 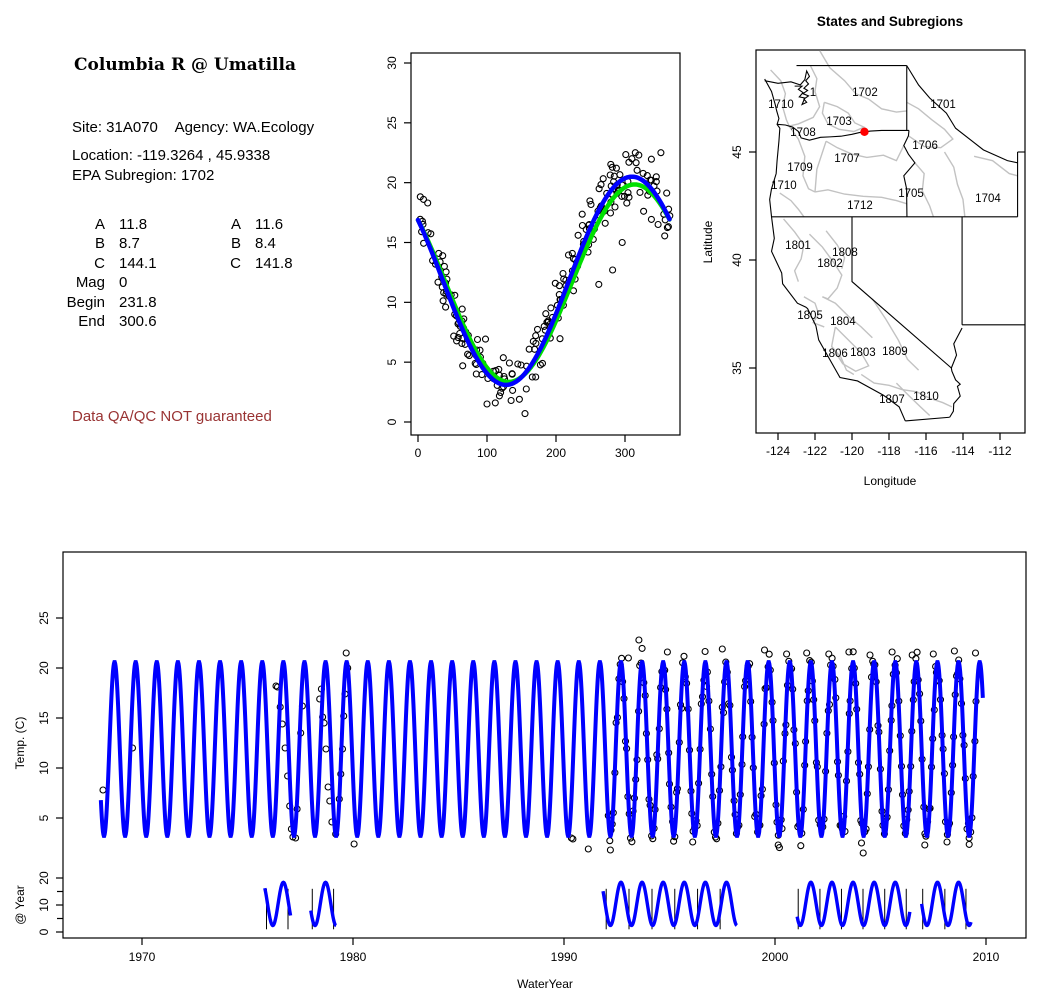 What do you see at coordinates (192, 283) in the screenshot?
I see `table-row: Mag 0` at bounding box center [192, 283].